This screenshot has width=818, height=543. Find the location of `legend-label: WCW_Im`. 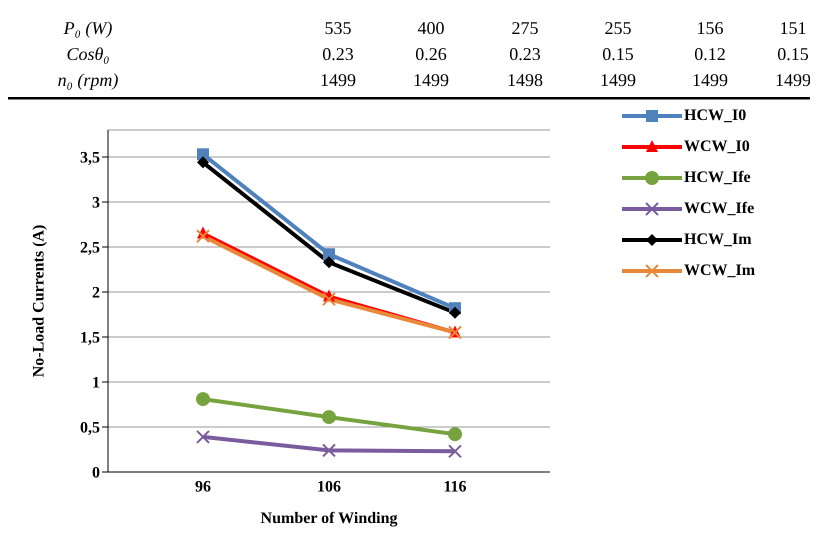

legend-label: WCW_Im is located at coordinates (720, 271).